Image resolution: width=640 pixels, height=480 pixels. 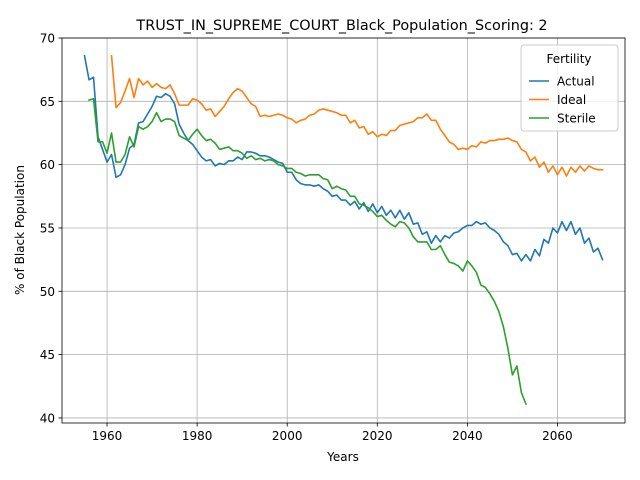 I want to click on x-tick-label: 2000, so click(x=287, y=436).